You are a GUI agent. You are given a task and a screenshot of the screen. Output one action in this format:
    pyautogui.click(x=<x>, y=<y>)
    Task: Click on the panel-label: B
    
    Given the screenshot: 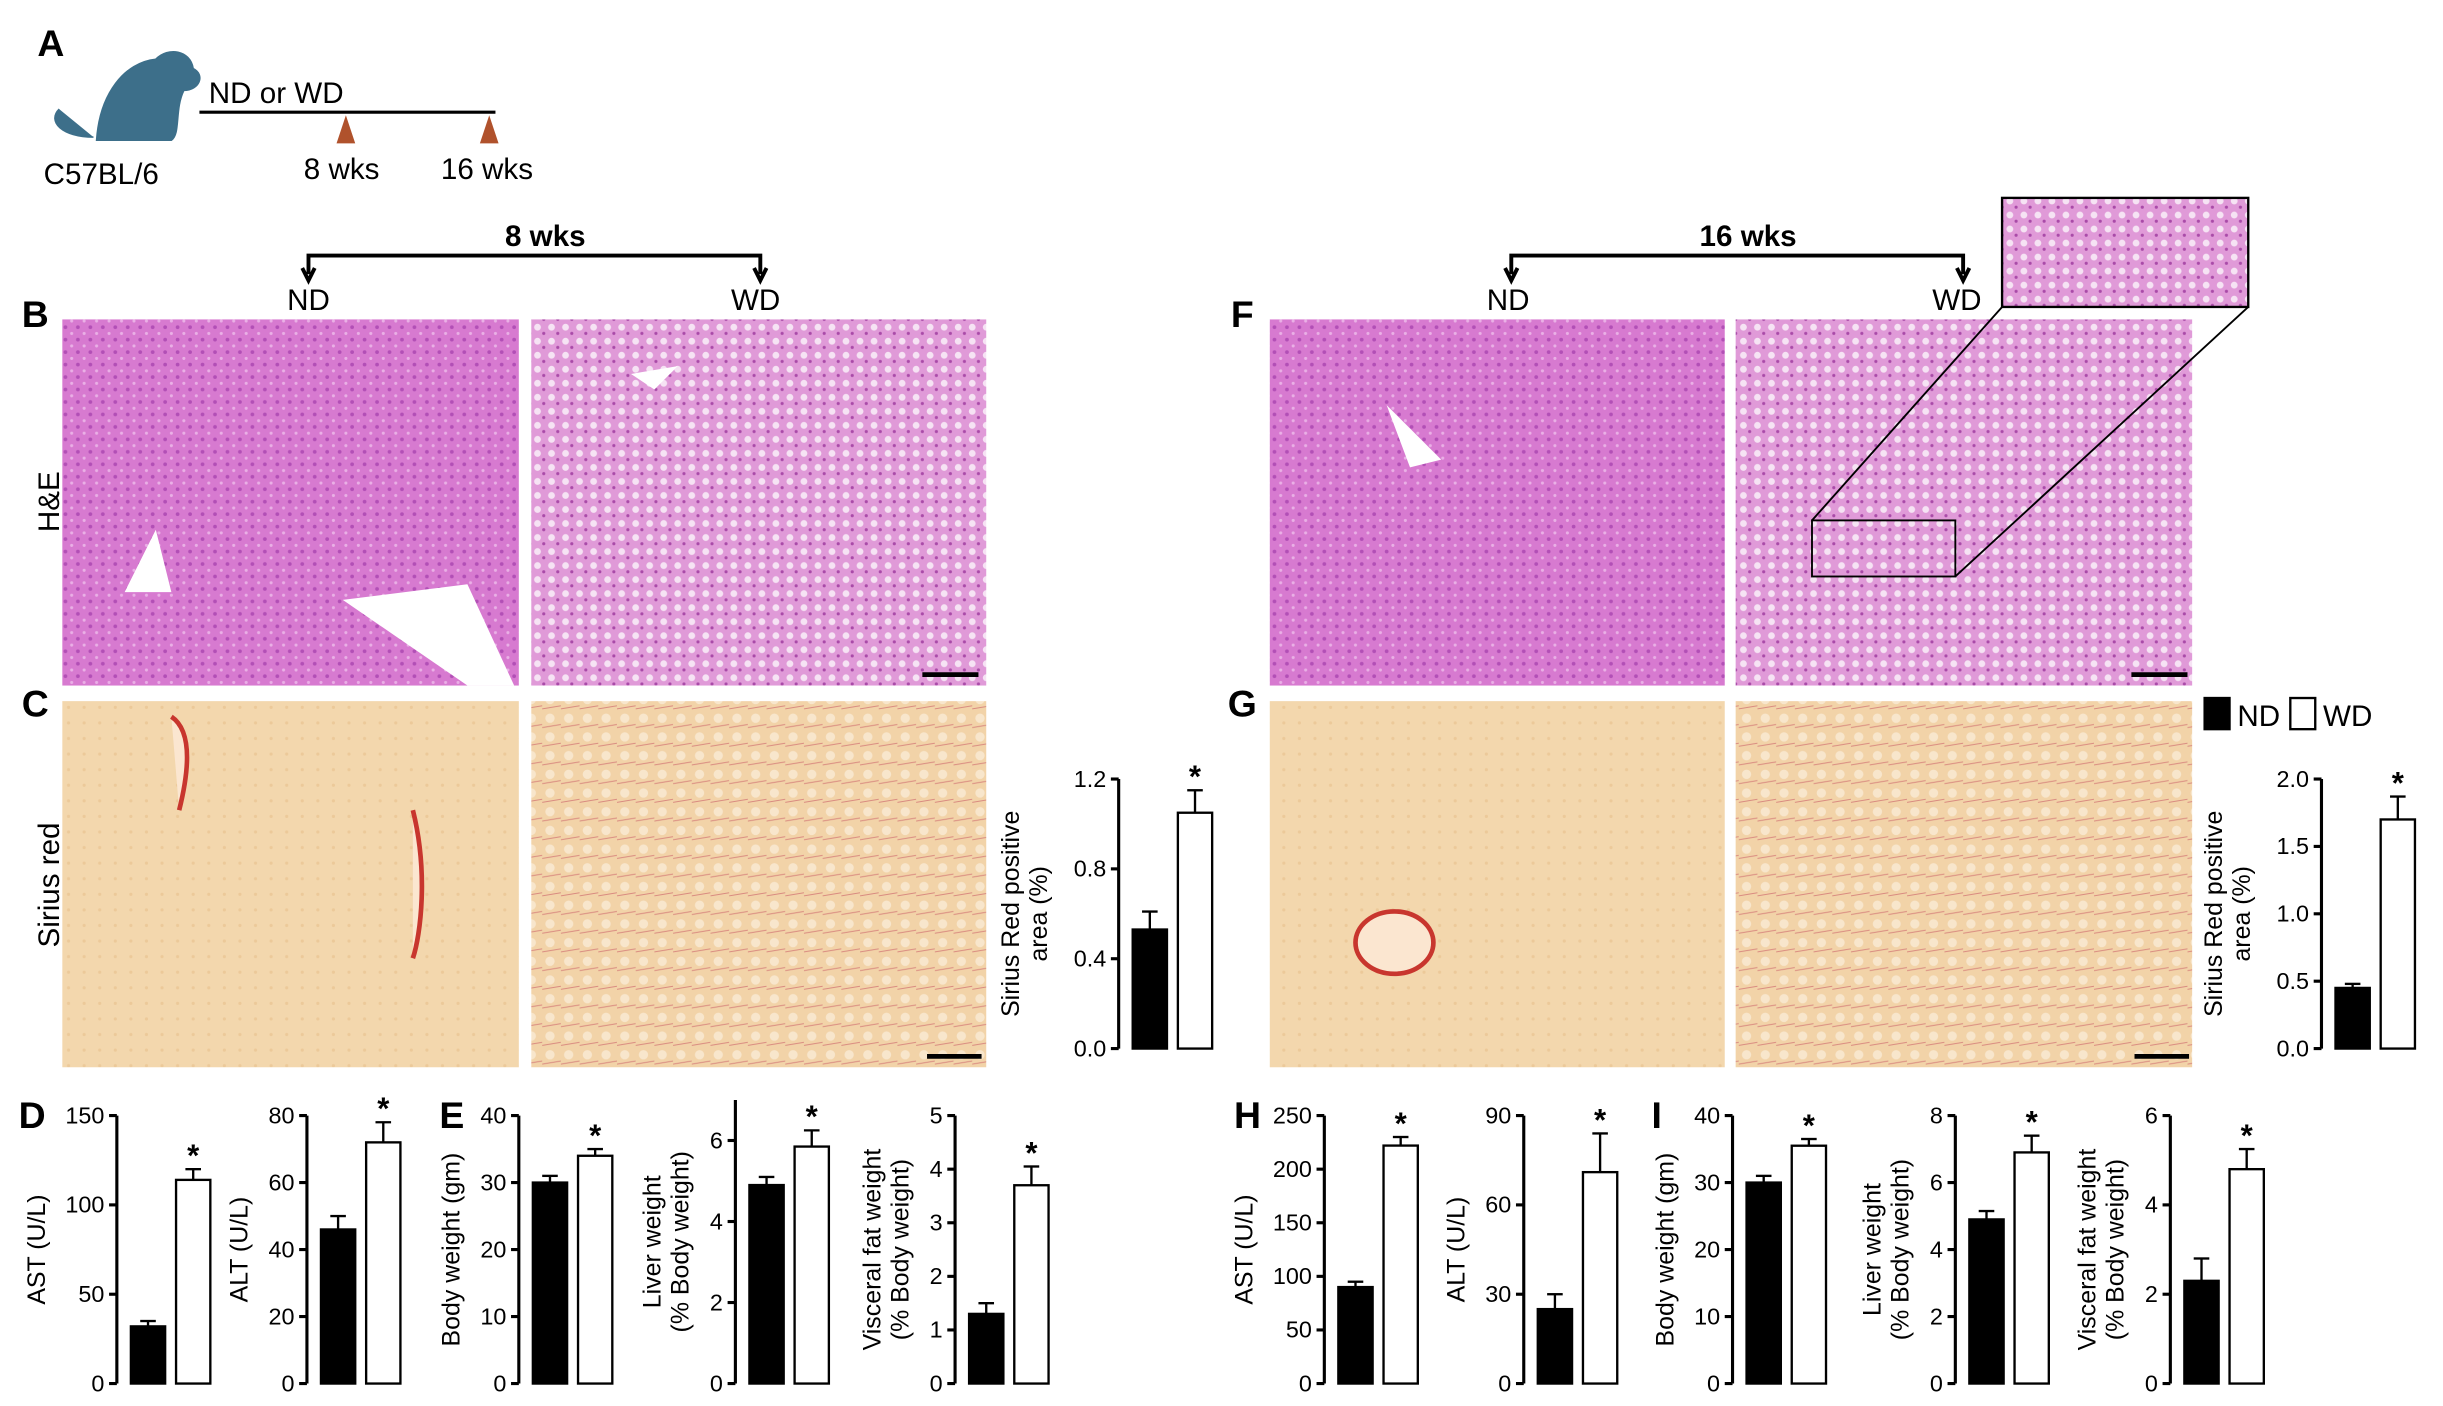 What is the action you would take?
    pyautogui.click(x=35, y=314)
    